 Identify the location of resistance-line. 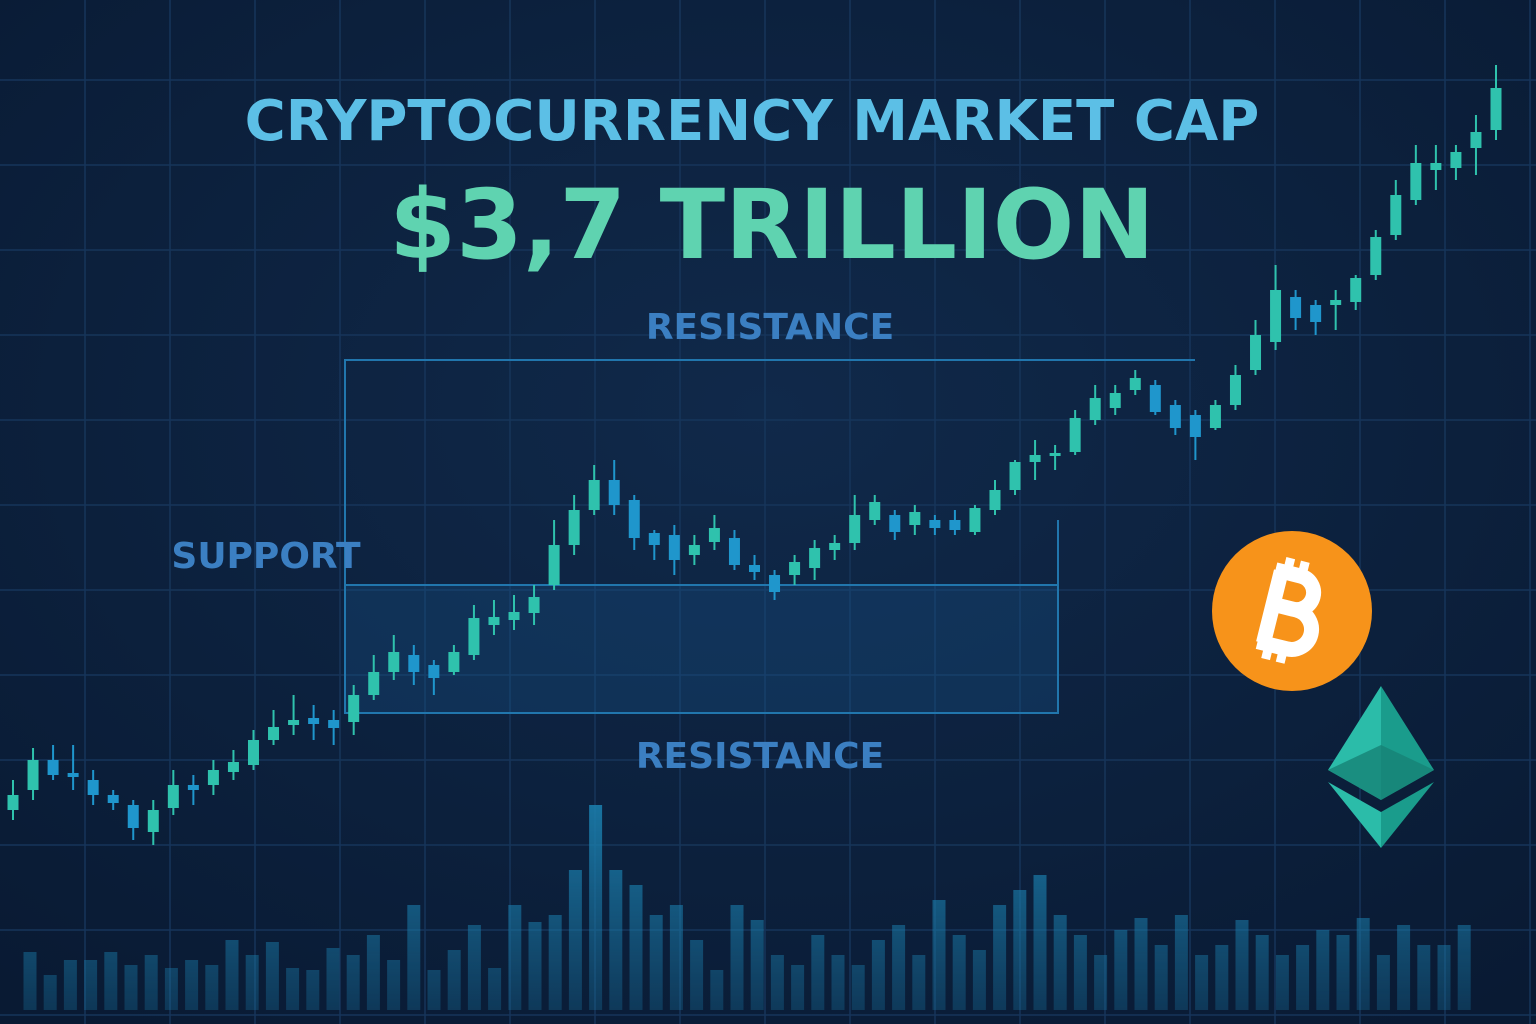
(769, 472).